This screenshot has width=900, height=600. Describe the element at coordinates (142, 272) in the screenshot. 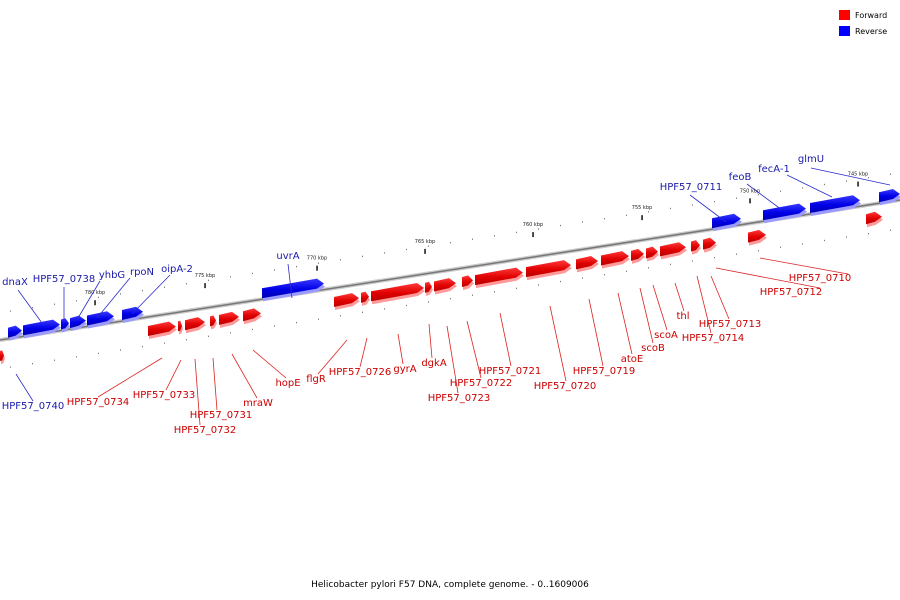

I see `gene-label: rpoN` at that location.